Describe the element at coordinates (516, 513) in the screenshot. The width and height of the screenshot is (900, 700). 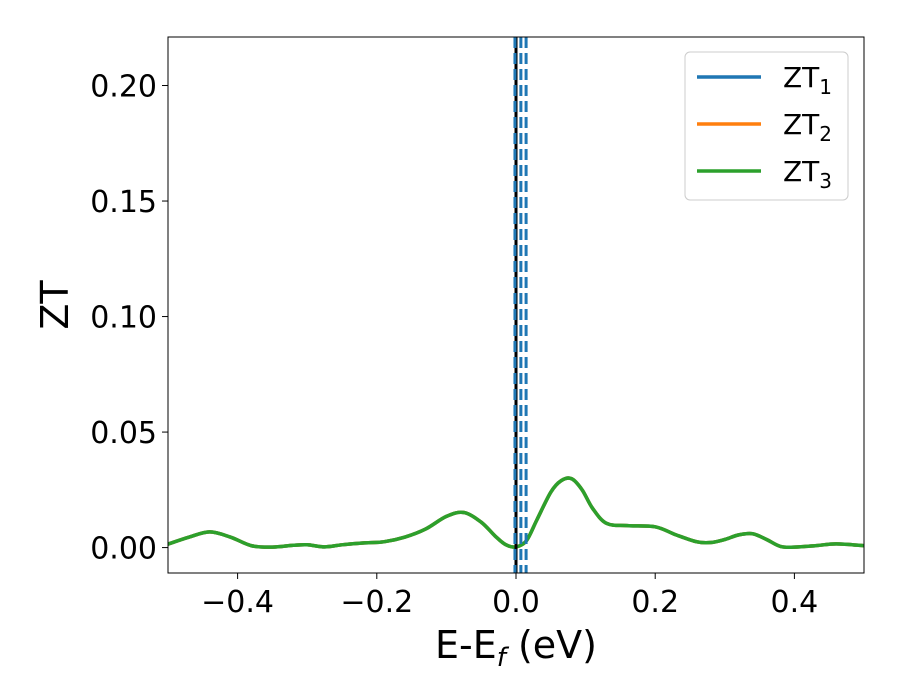
I see `series-line-zt3` at that location.